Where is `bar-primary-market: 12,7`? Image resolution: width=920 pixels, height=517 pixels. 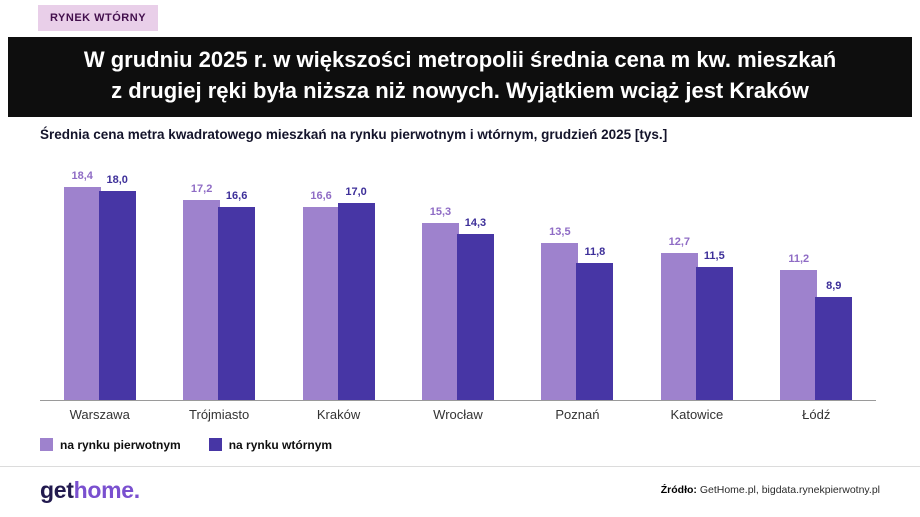
bar-primary-market: 12,7 is located at coordinates (679, 318).